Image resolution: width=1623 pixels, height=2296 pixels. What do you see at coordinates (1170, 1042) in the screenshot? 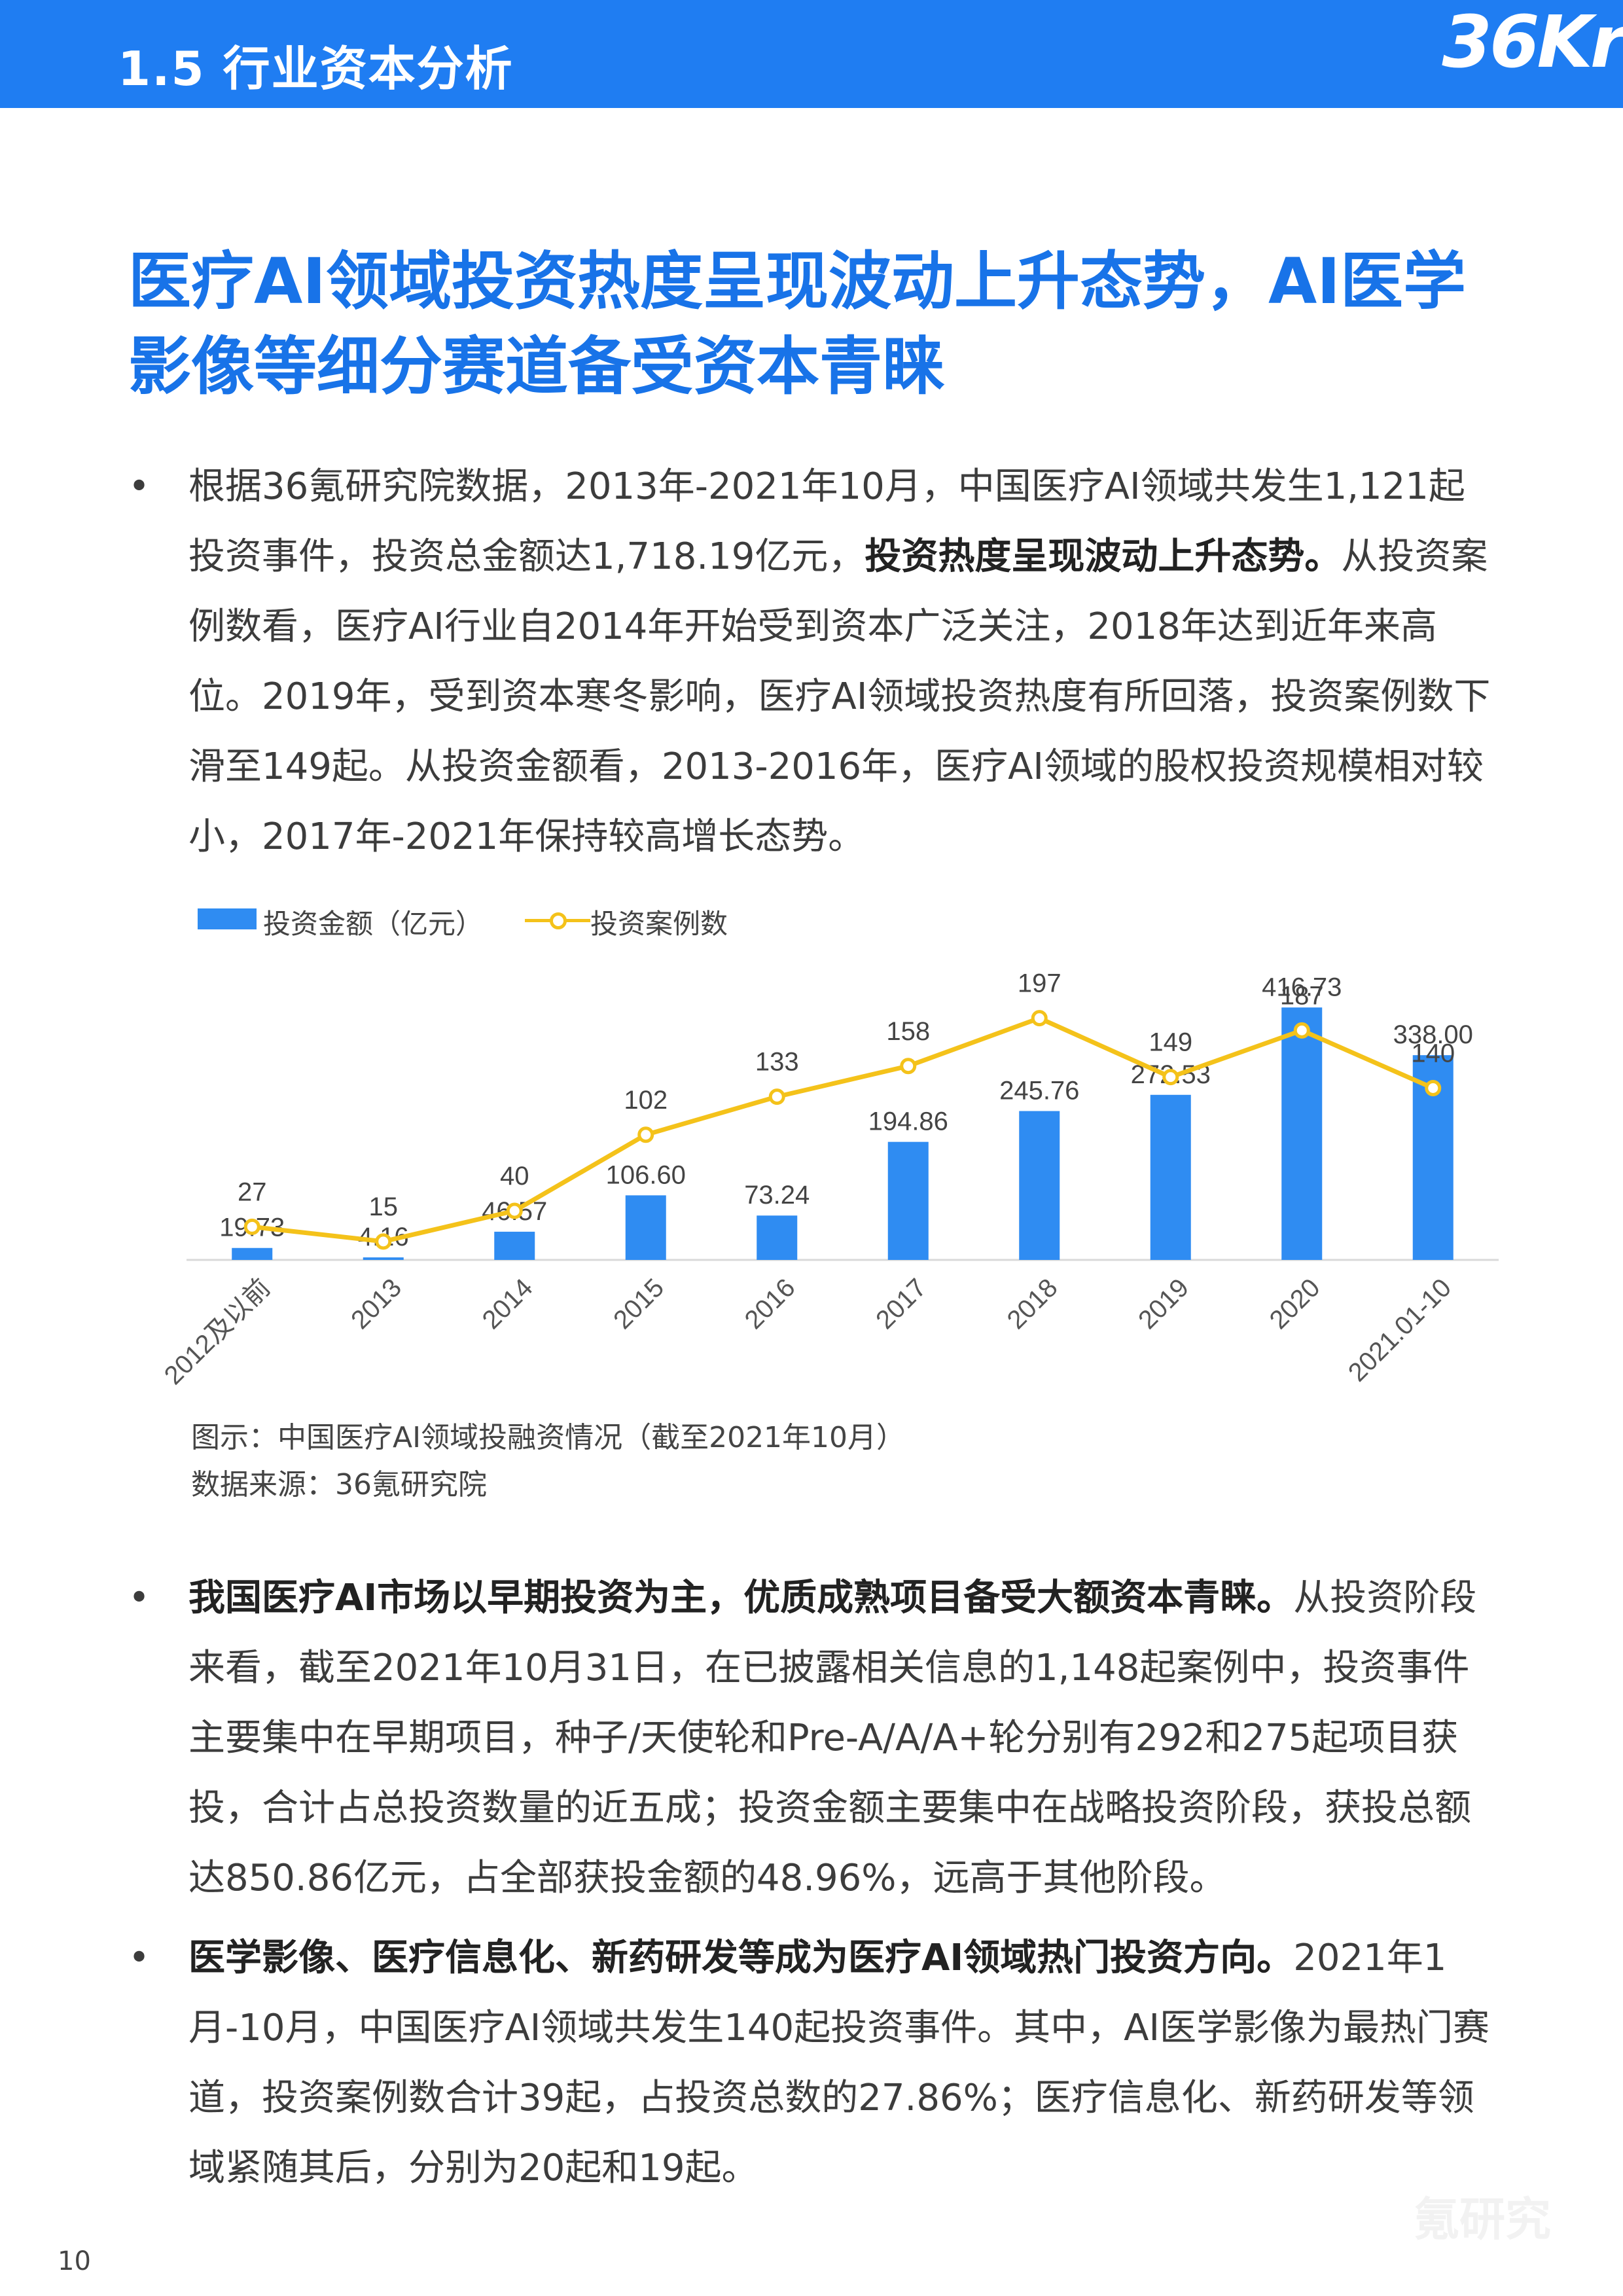
I see `count-value-label: 149` at bounding box center [1170, 1042].